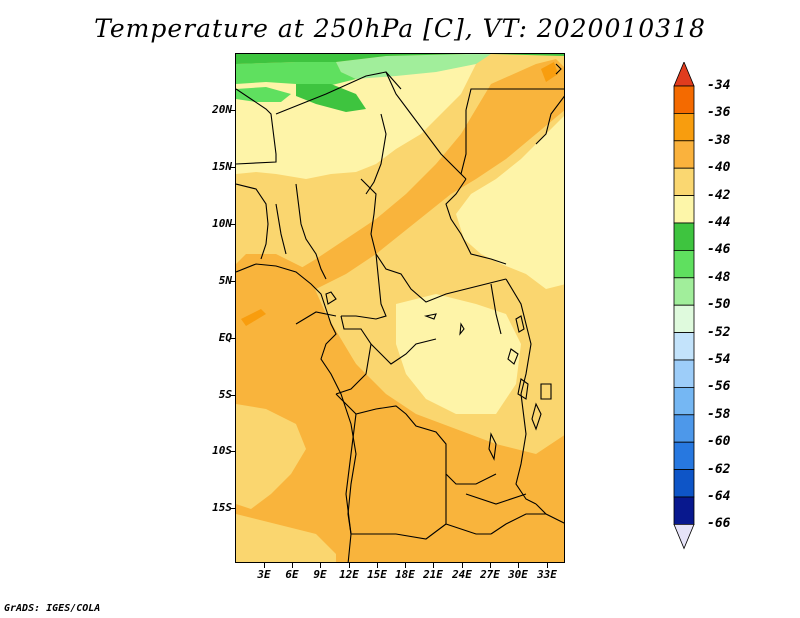 The image size is (800, 618). Describe the element at coordinates (719, 305) in the screenshot. I see `colorbar-label: -50` at that location.